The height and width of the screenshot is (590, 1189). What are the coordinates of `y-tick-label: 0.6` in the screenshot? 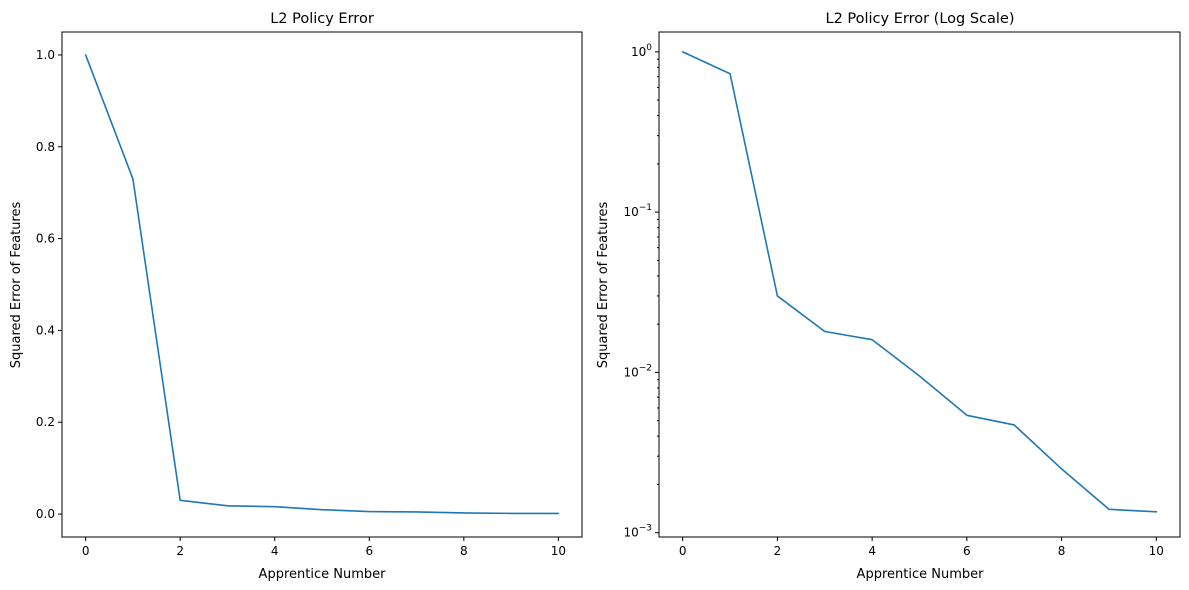 It's located at (45, 239).